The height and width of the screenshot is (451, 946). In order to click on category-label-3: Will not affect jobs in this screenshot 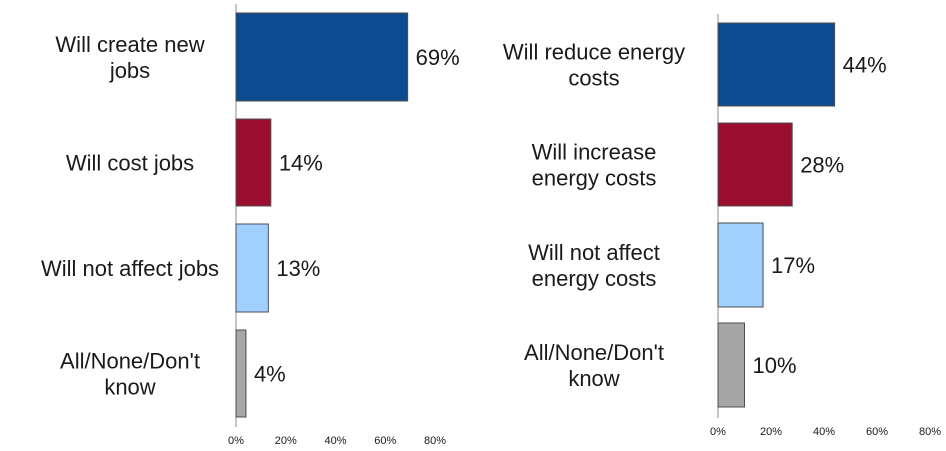, I will do `click(130, 268)`.